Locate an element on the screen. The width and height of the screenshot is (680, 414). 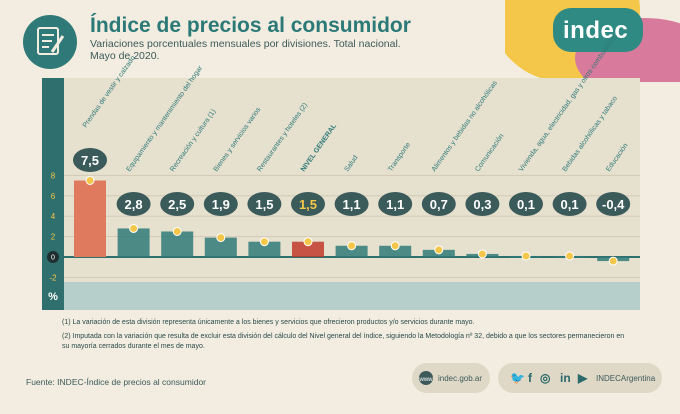
globe-icon: www is located at coordinates (426, 378).